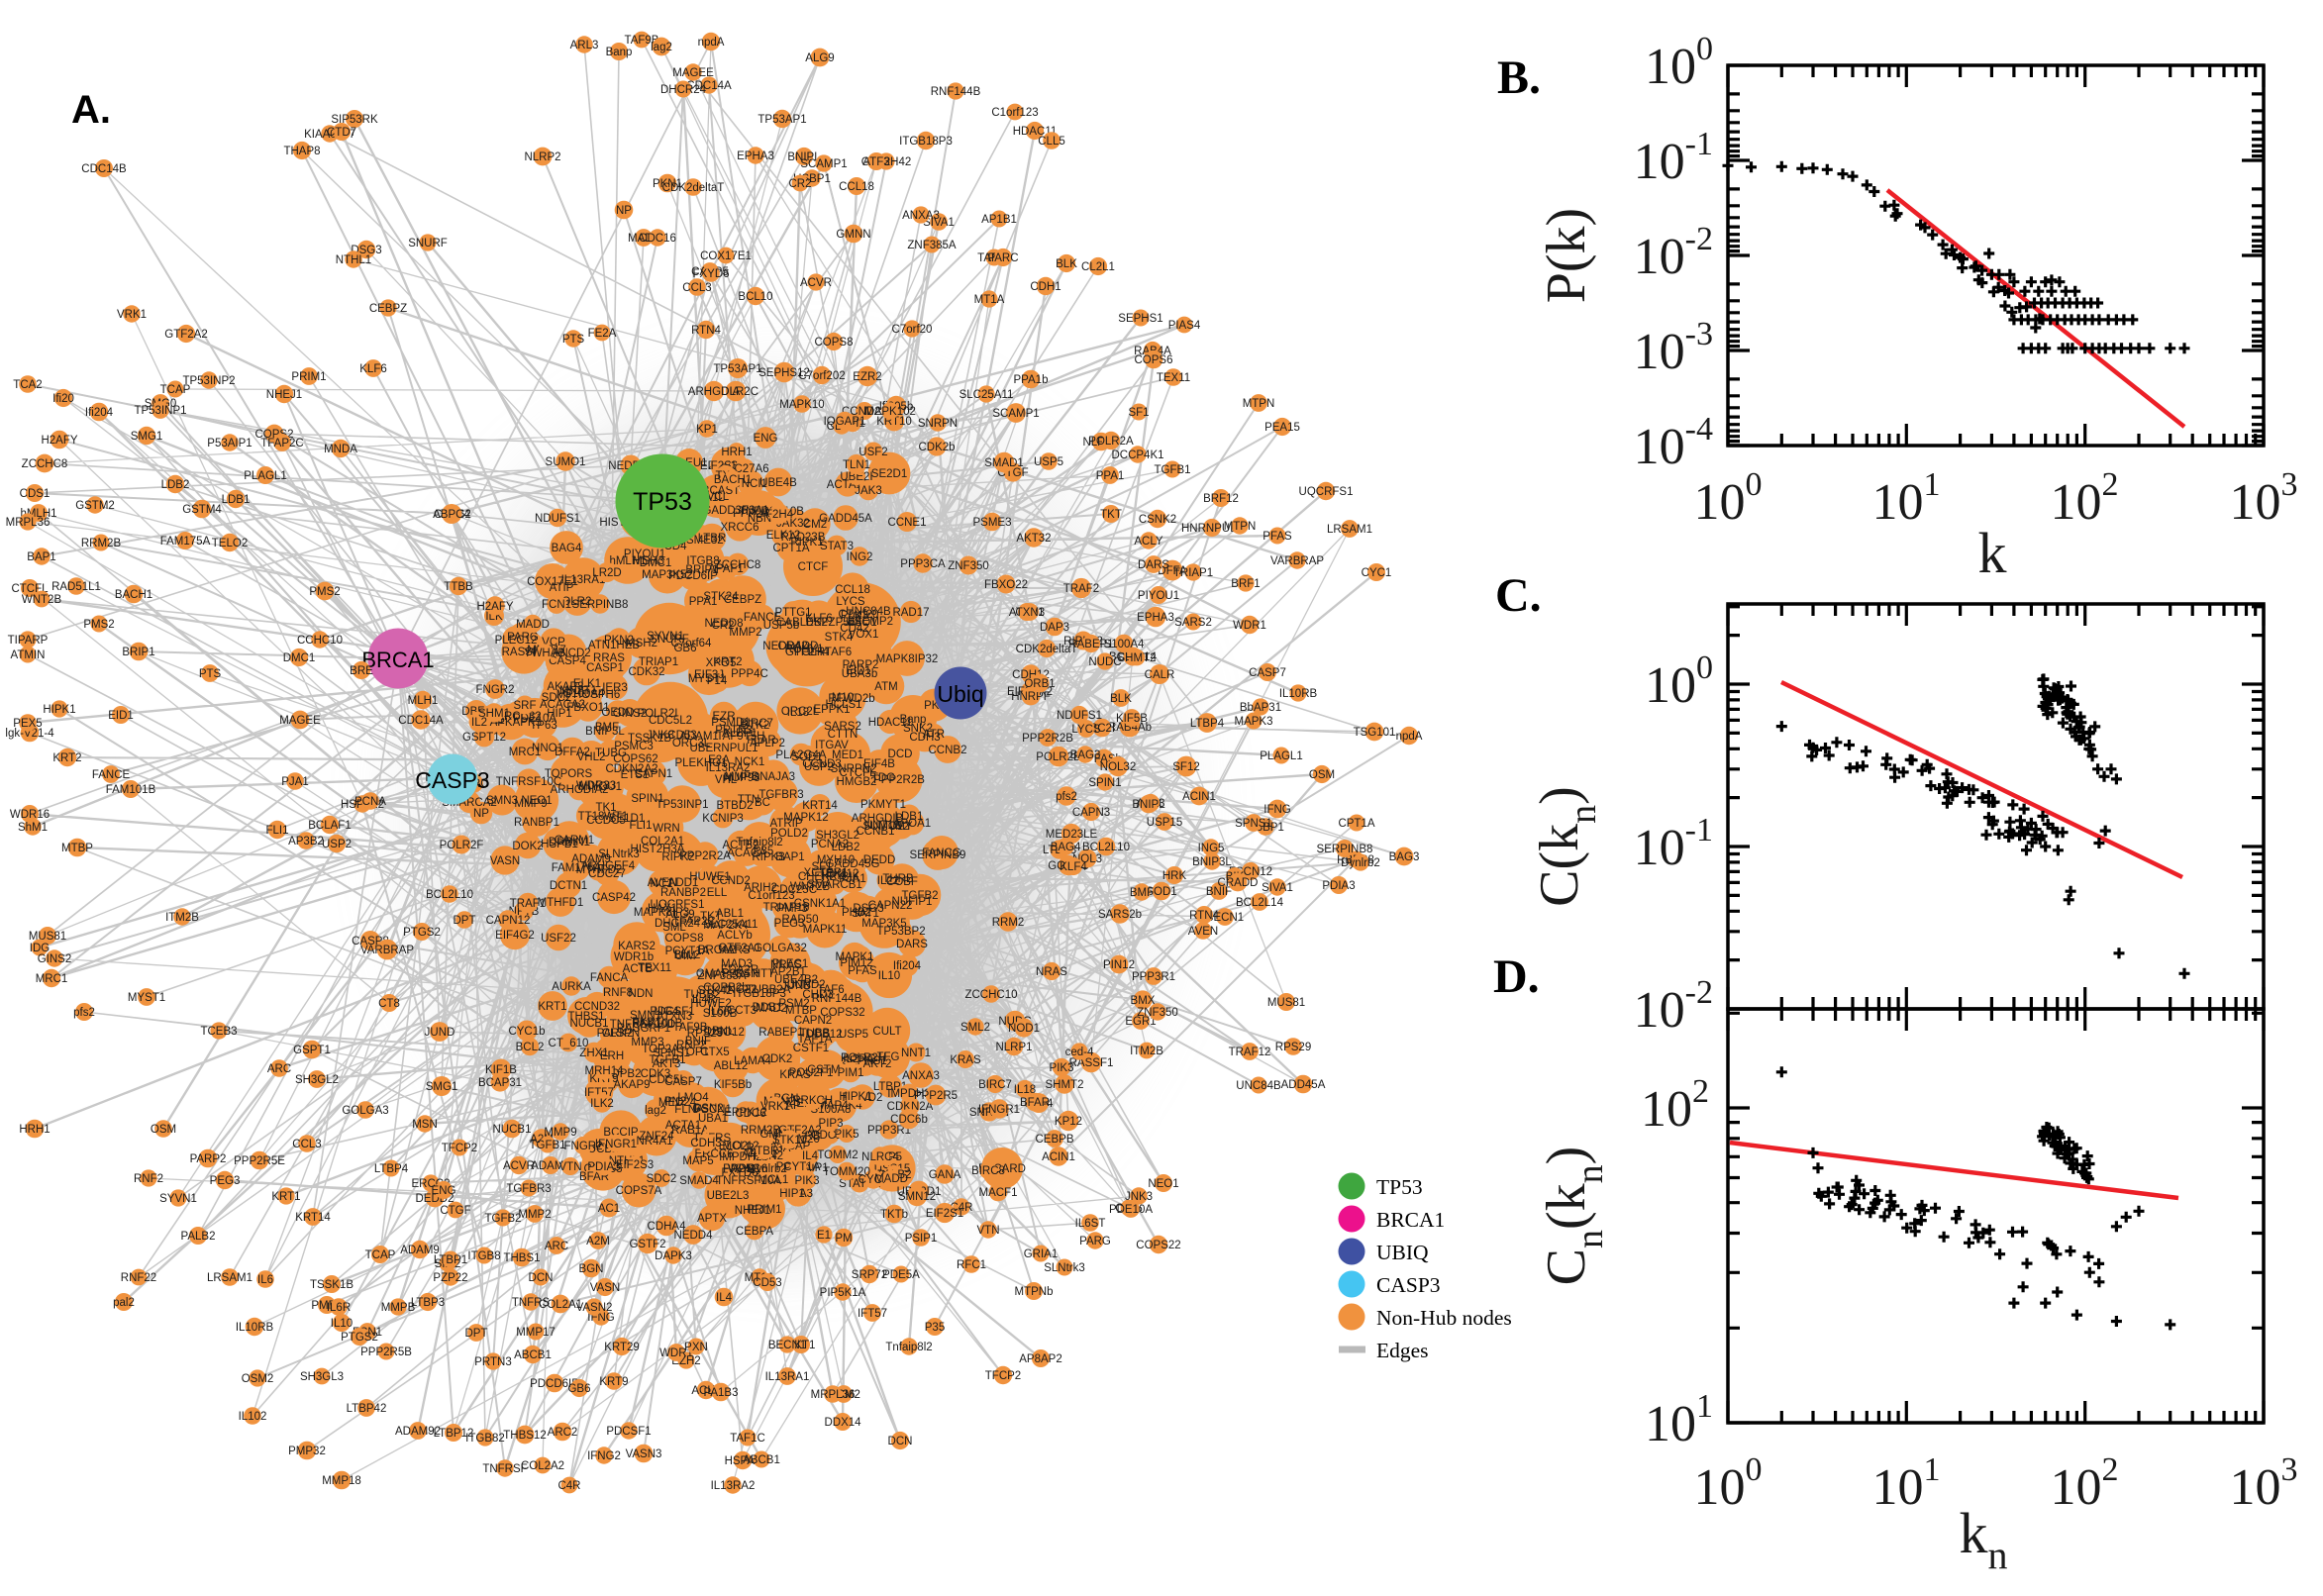 This screenshot has width=2323, height=1596. What do you see at coordinates (1125, 644) in the screenshot?
I see `svg-text: S100A4` at bounding box center [1125, 644].